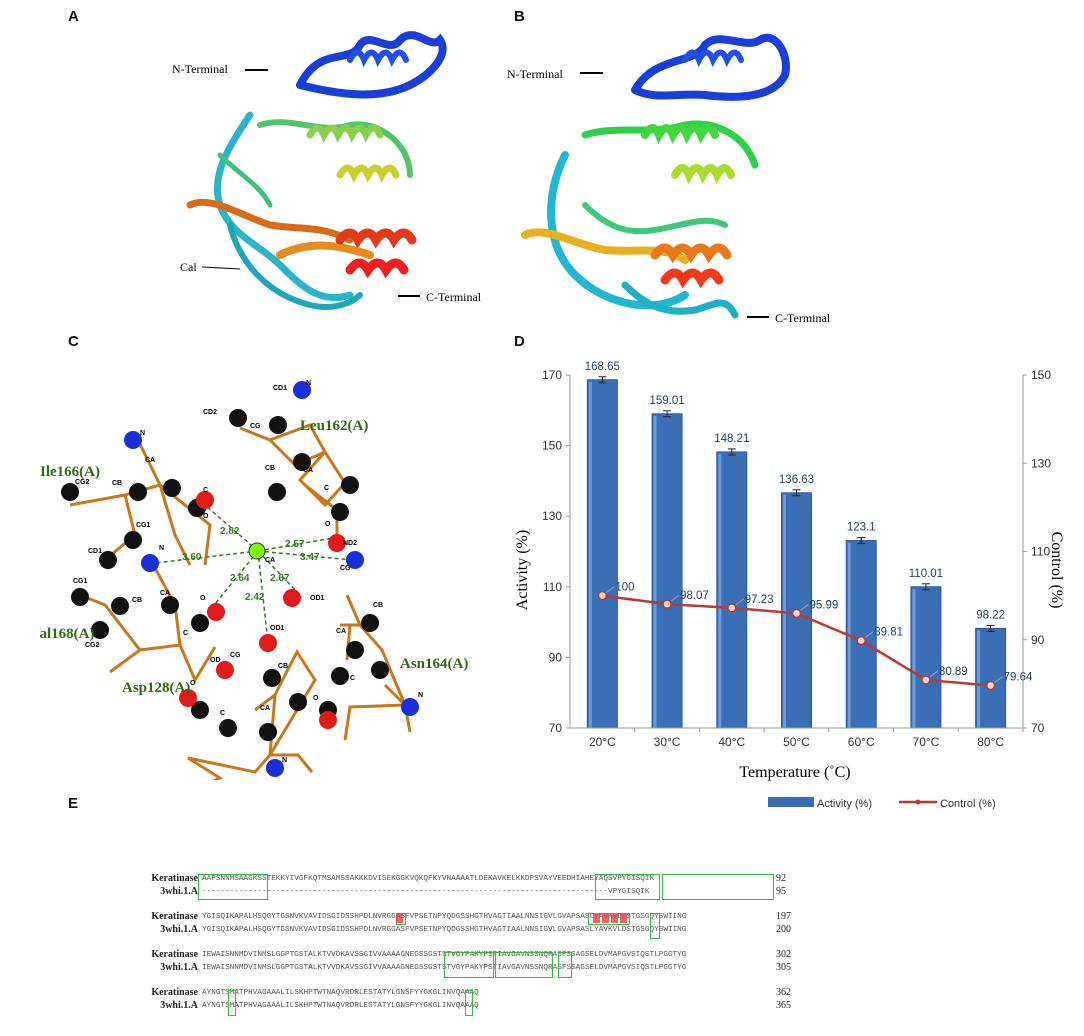  Describe the element at coordinates (73, 16) in the screenshot. I see `panel-label-a: A` at that location.